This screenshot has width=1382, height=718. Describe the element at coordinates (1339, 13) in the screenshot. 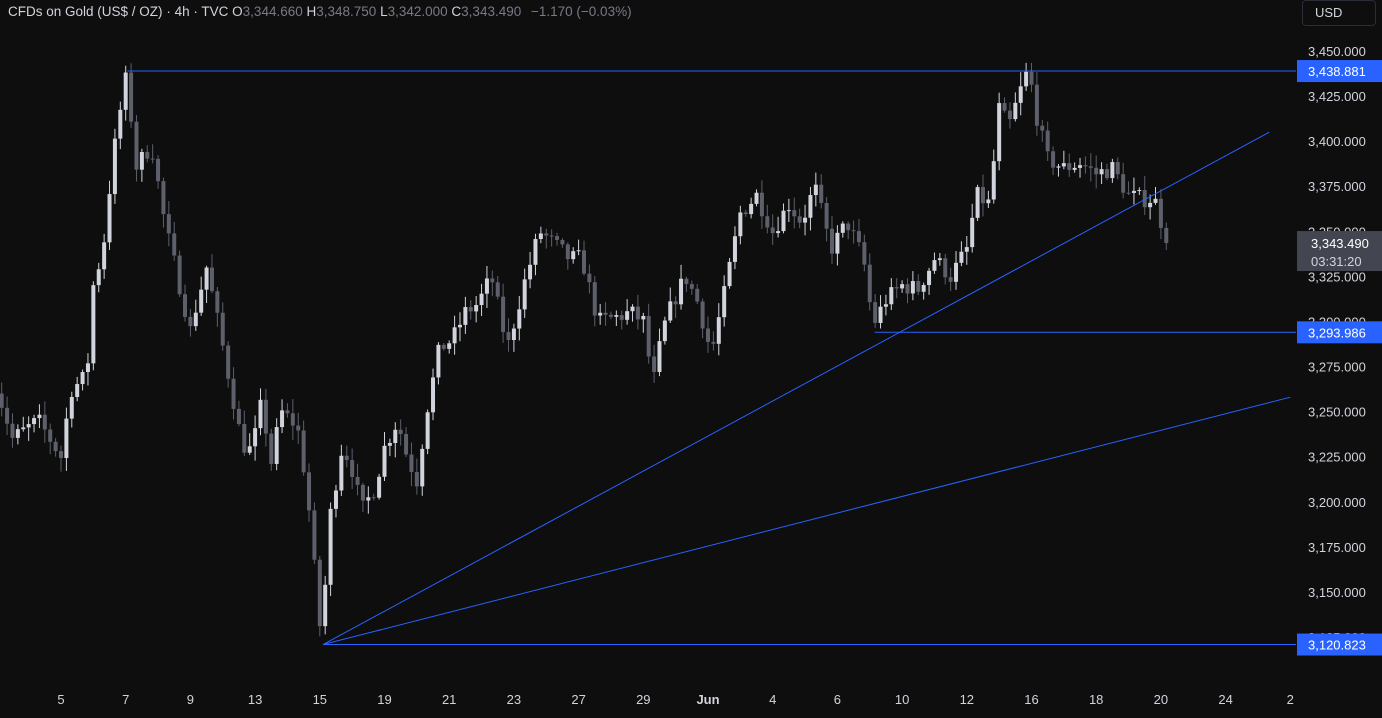

I see `currency-button: USD` at that location.